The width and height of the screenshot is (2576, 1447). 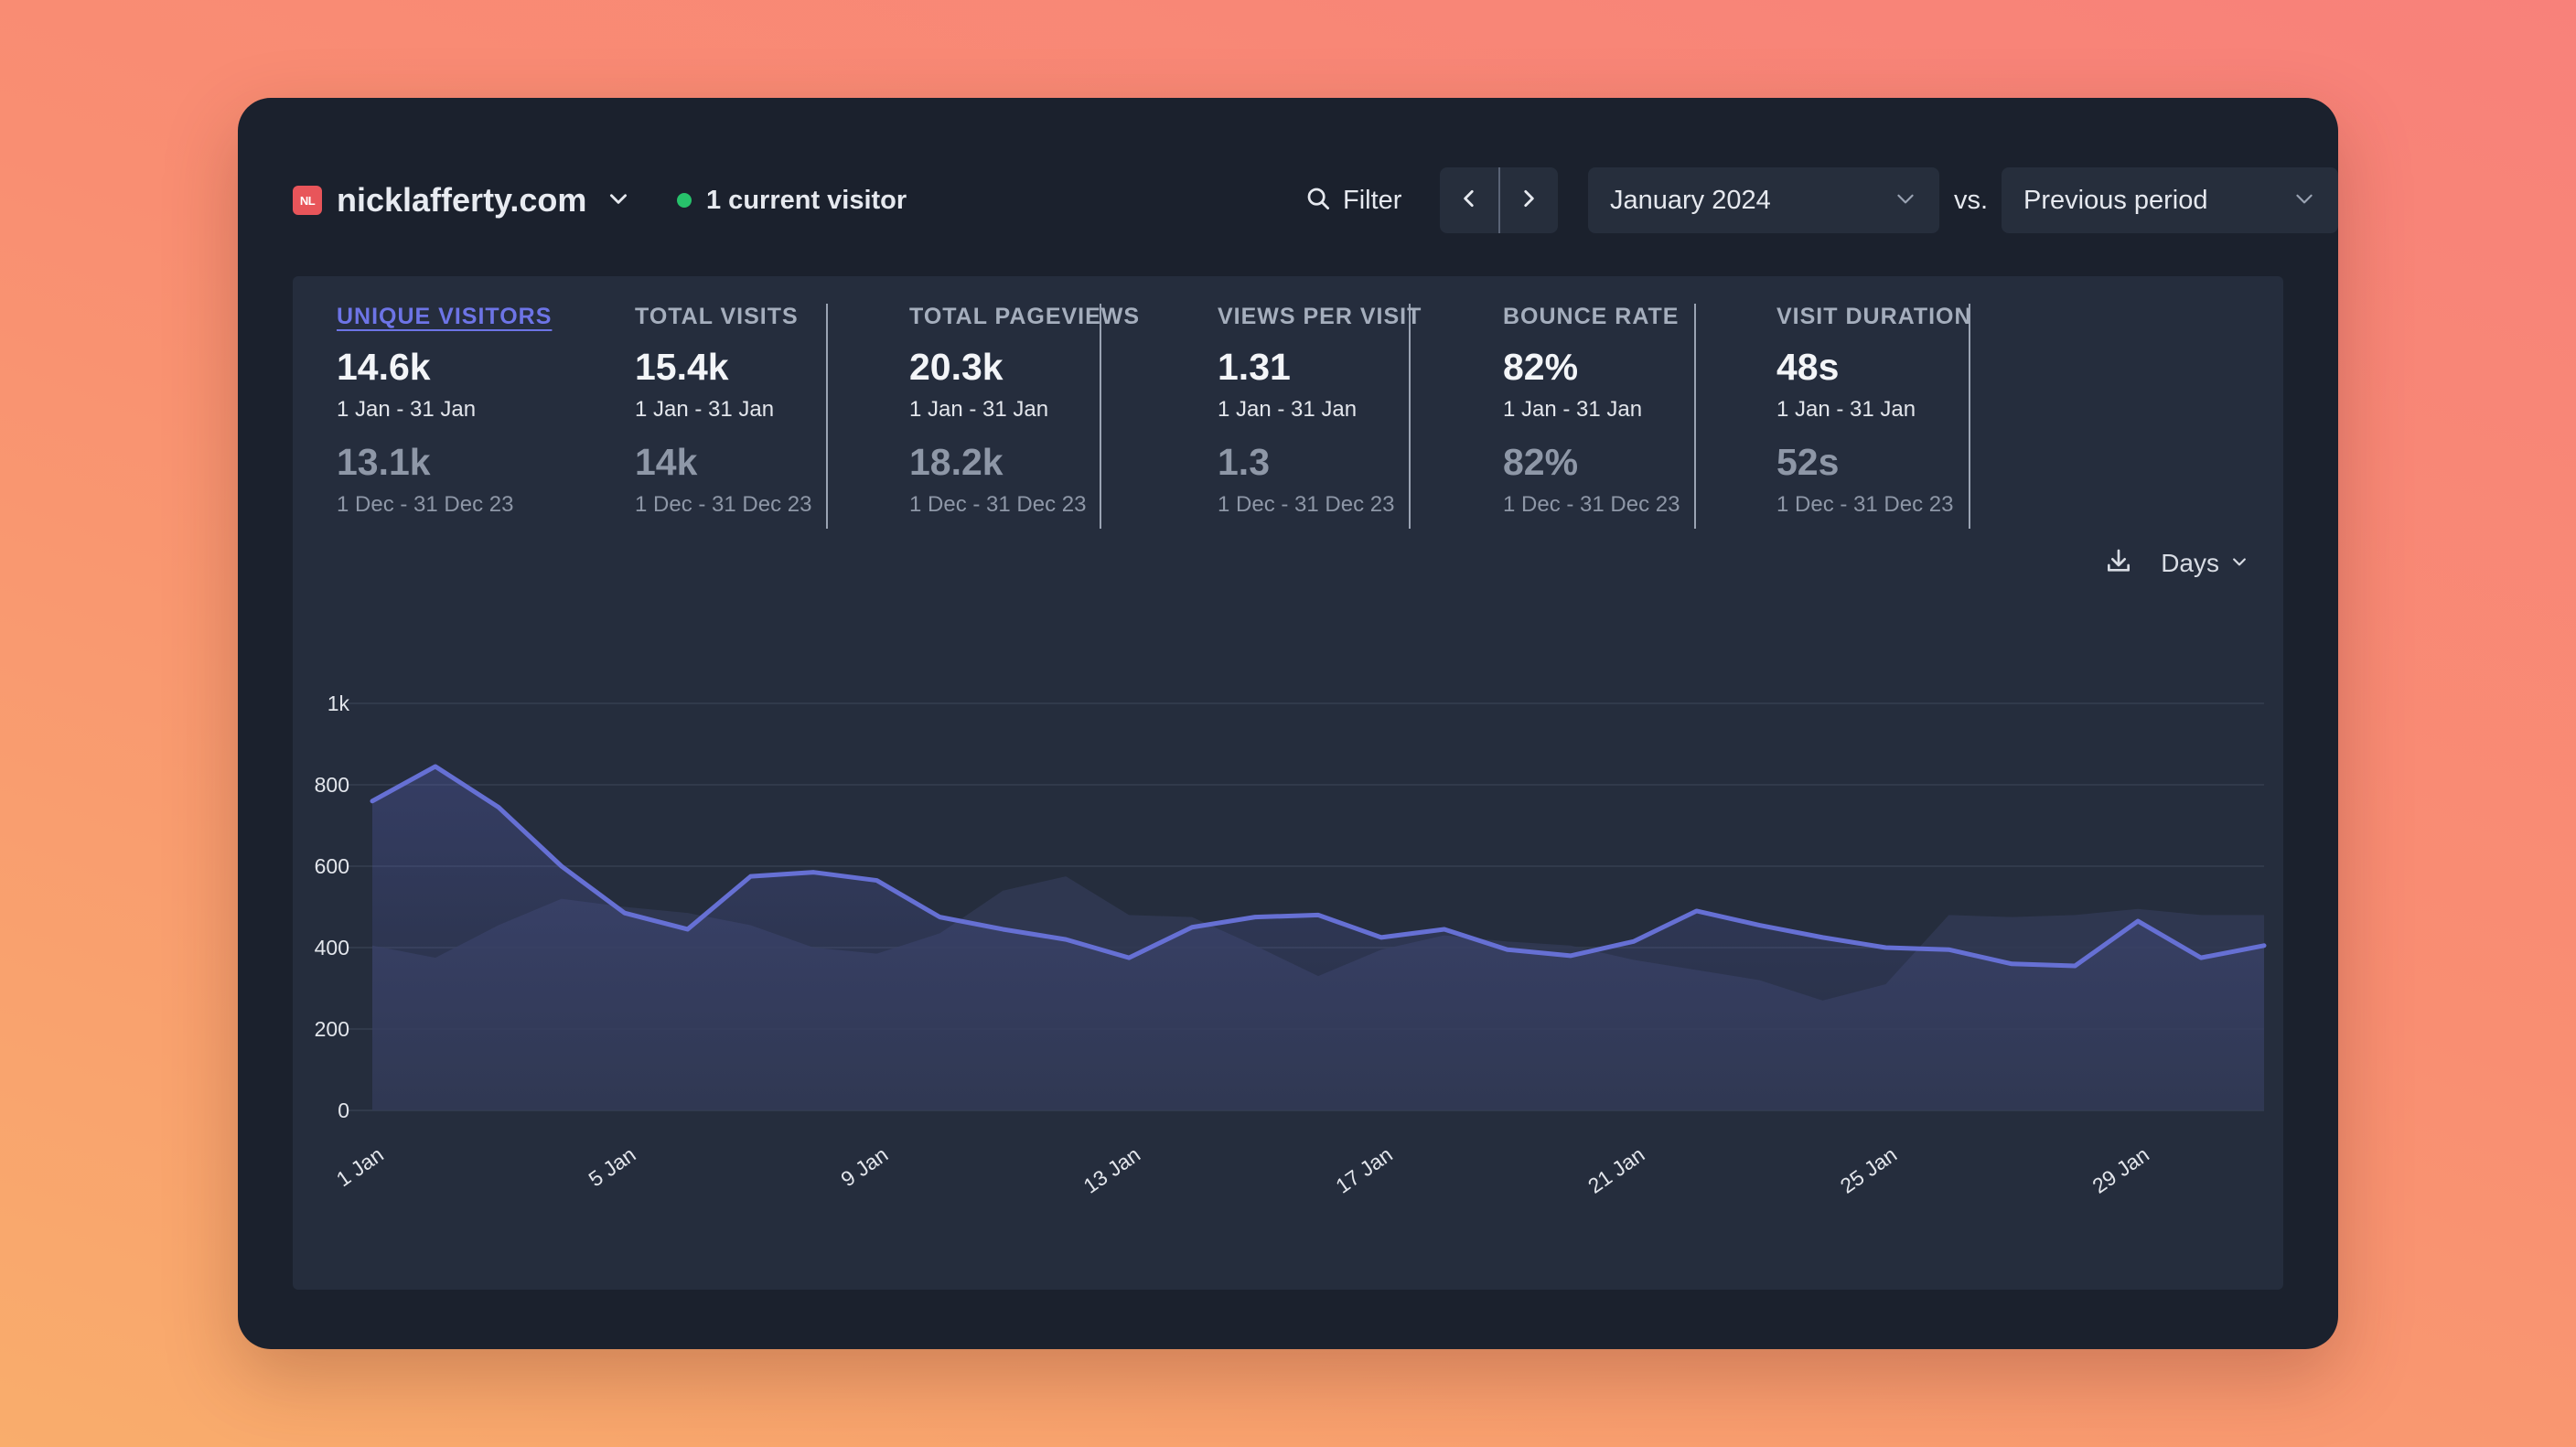 I want to click on site-name: nicklafferty.com, so click(x=462, y=200).